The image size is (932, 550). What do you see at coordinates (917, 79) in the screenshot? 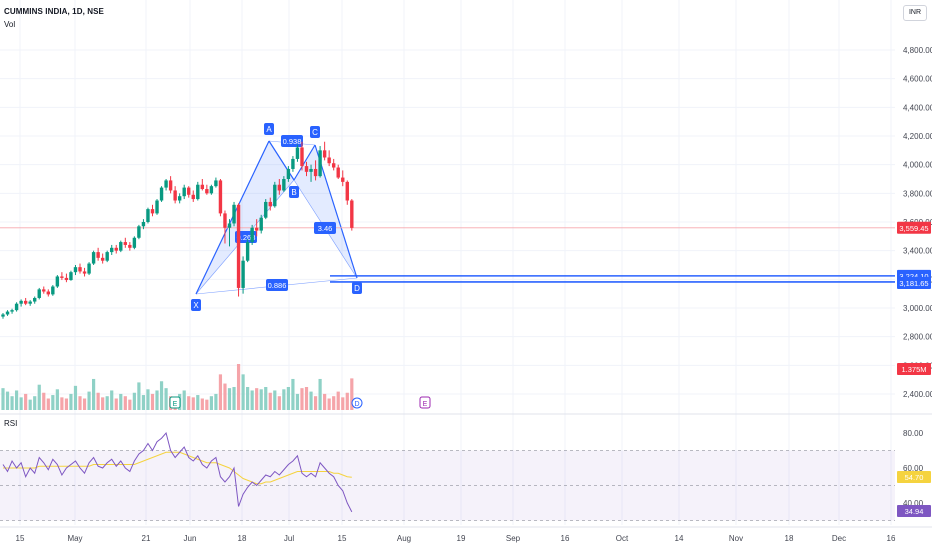
I see `price-tick-label: 4,600.00` at bounding box center [917, 79].